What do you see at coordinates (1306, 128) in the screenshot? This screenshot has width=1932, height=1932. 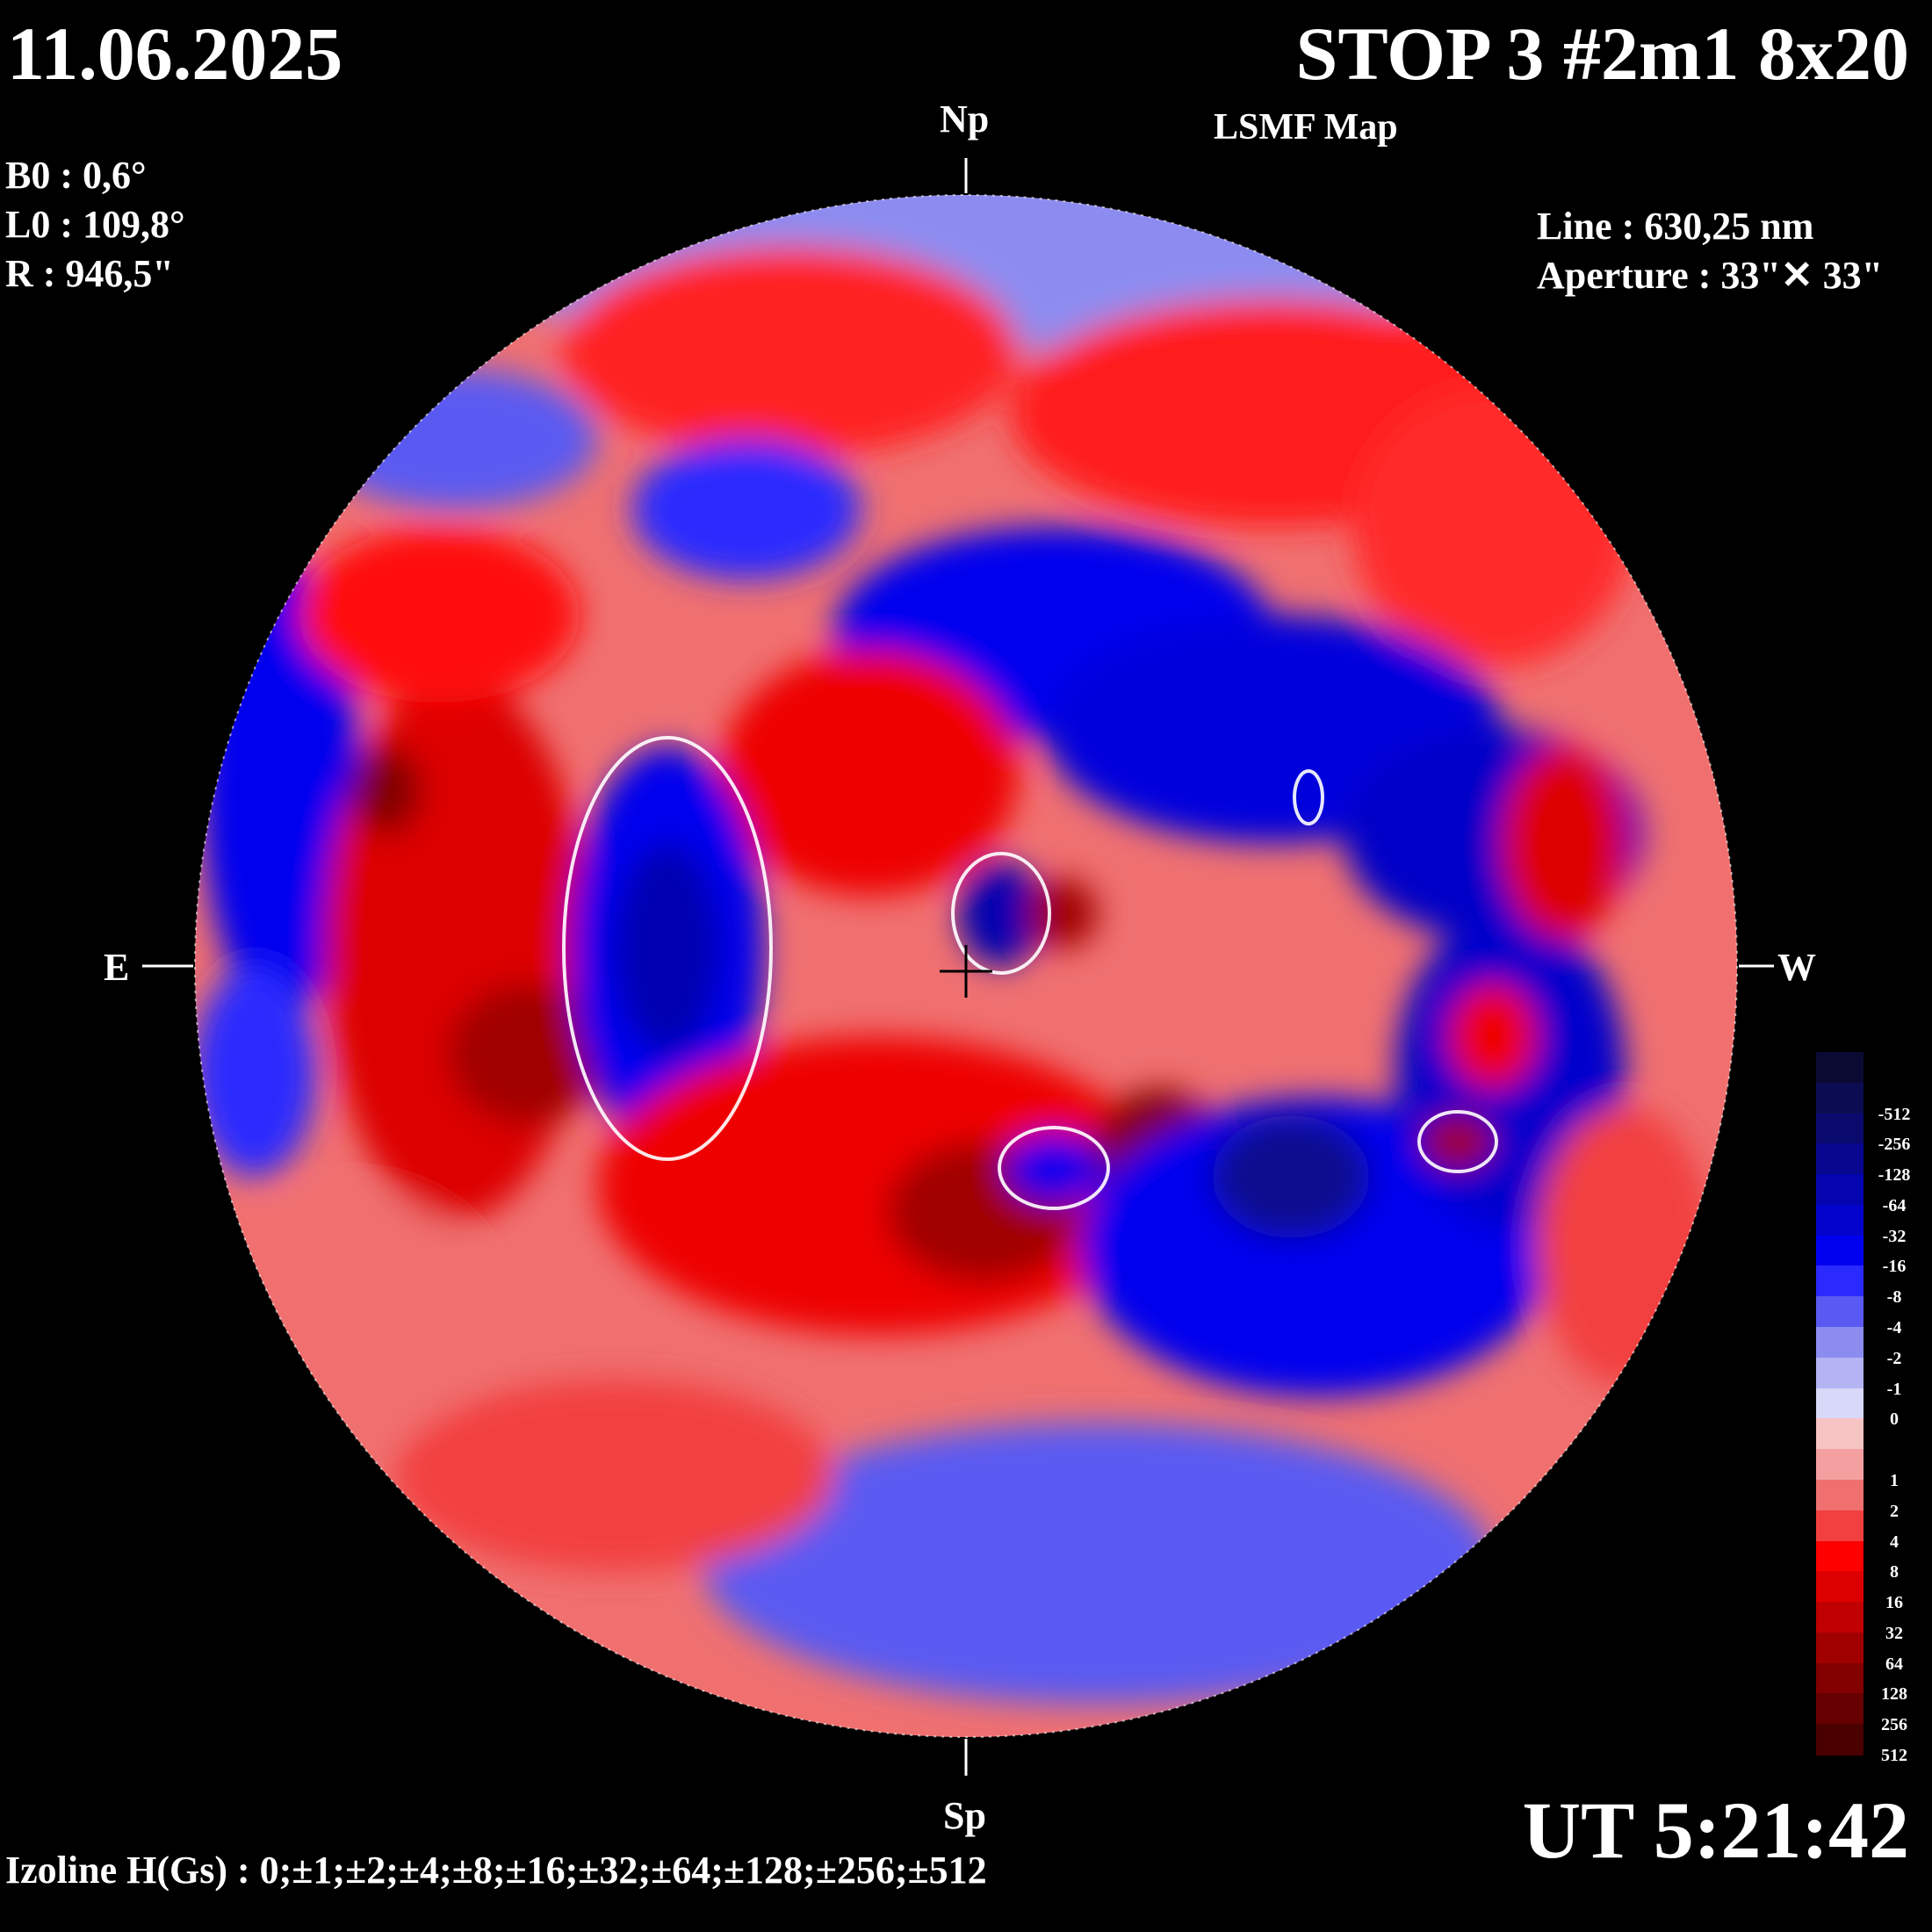 I see `map-subtitle: LSMF Map` at bounding box center [1306, 128].